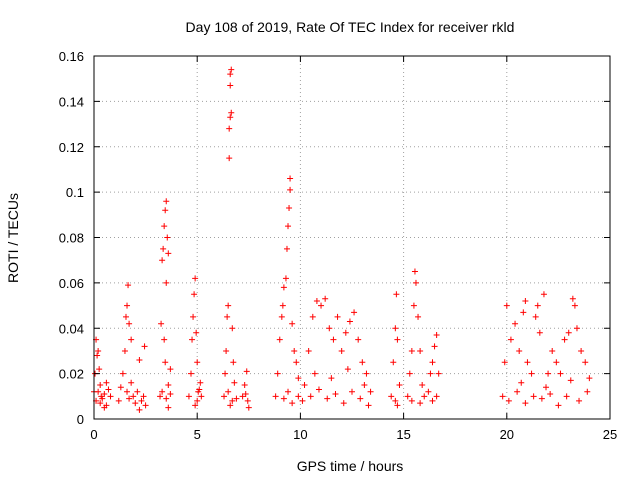 Image resolution: width=640 pixels, height=480 pixels. What do you see at coordinates (71, 101) in the screenshot?
I see `y-tick-label: 0.14` at bounding box center [71, 101].